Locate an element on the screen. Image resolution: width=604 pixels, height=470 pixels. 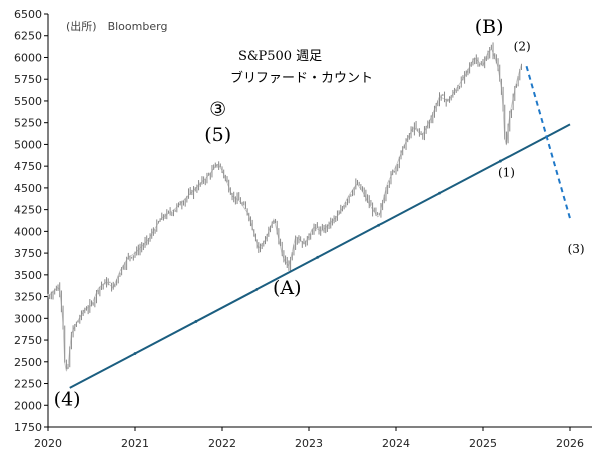
wave-label: (1) is located at coordinates (506, 173).